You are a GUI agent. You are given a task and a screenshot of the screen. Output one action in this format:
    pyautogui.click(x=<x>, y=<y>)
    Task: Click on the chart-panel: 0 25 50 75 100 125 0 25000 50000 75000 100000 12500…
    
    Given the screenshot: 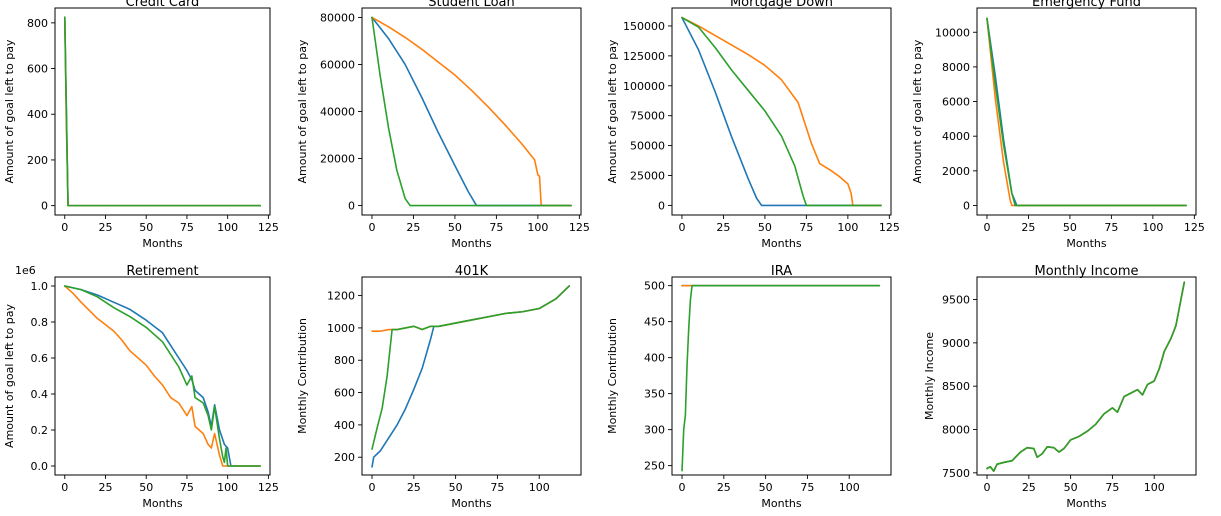 What is the action you would take?
    pyautogui.click(x=753, y=125)
    